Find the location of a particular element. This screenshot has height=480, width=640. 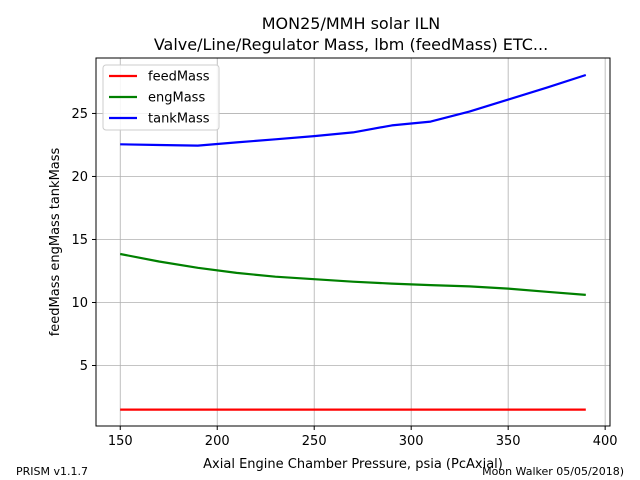

x-tick-label: 350 is located at coordinates (508, 441).